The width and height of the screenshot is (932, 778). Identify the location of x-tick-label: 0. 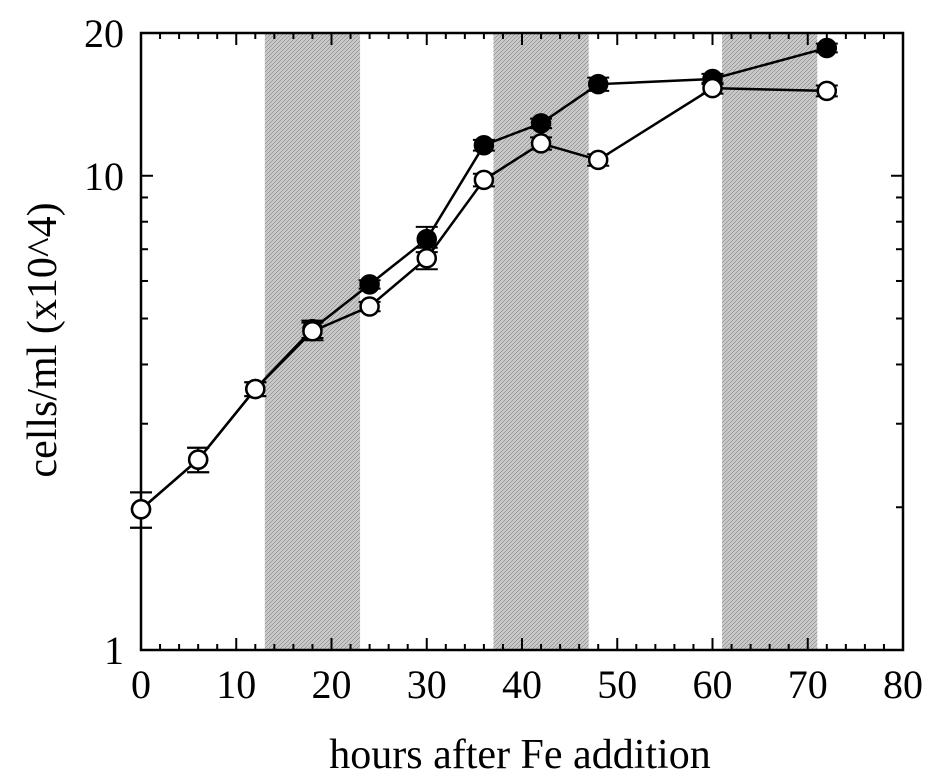
(141, 684).